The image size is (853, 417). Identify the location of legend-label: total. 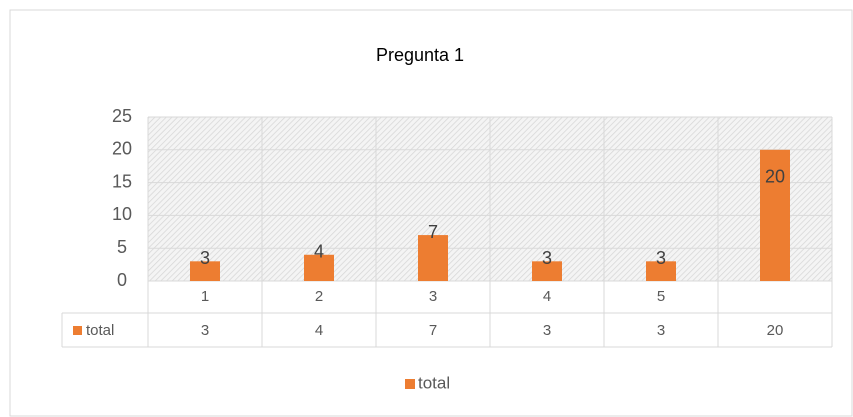
(434, 382).